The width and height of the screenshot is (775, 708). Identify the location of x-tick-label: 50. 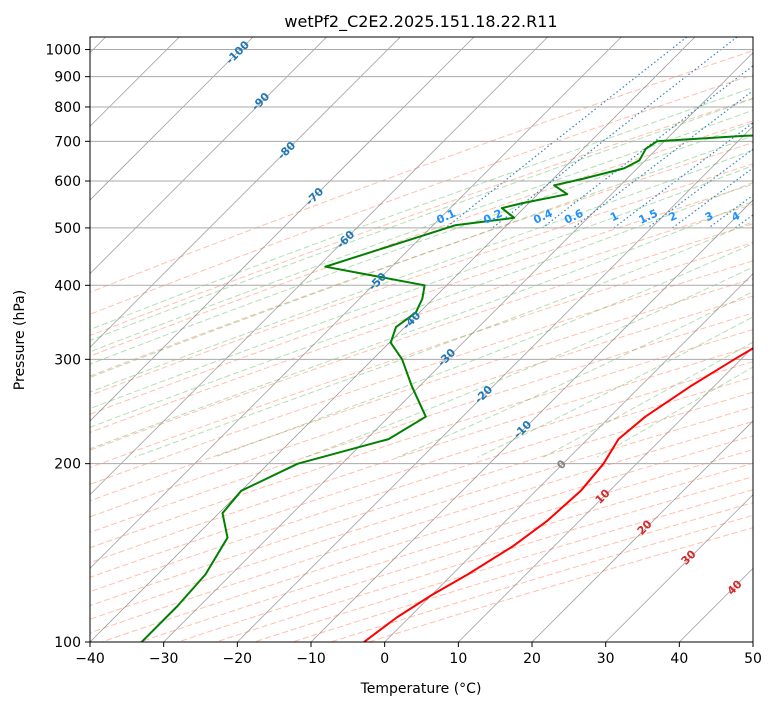
(753, 659).